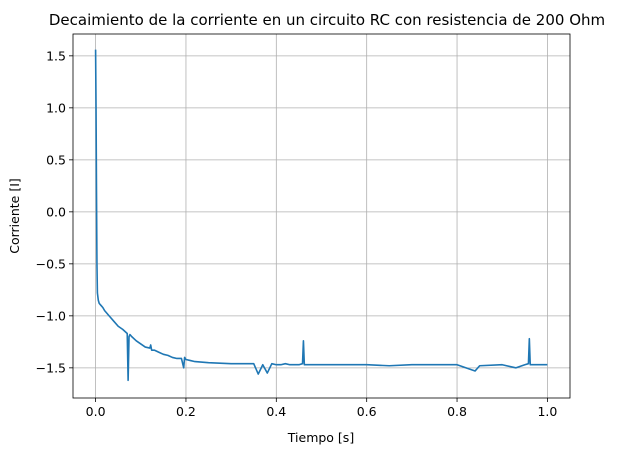  Describe the element at coordinates (56, 55) in the screenshot. I see `y-tick-label: 1.5` at that location.